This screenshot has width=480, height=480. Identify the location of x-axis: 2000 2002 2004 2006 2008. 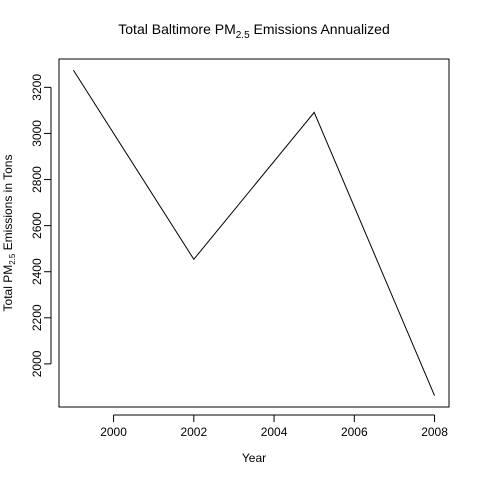
(274, 426).